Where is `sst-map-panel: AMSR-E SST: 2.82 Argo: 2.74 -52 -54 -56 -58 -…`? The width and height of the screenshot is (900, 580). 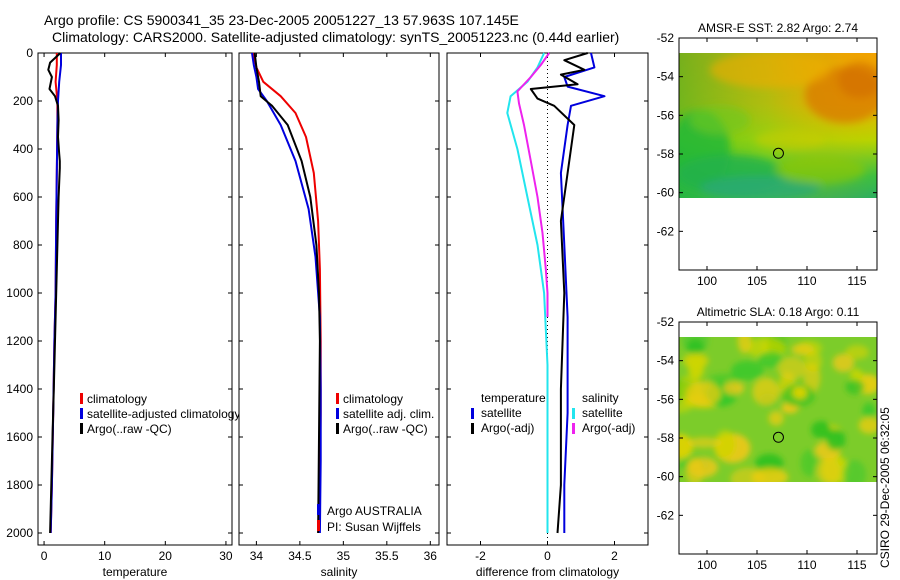 sst-map-panel: AMSR-E SST: 2.82 Argo: 2.74 -52 -54 -56 -58 -… is located at coordinates (767, 154).